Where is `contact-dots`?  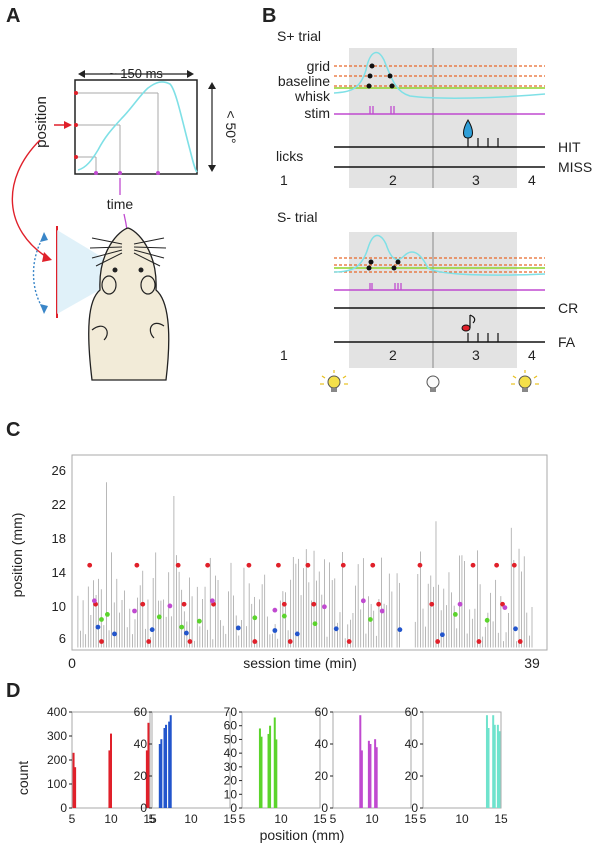
contact-dots is located at coordinates (380, 76).